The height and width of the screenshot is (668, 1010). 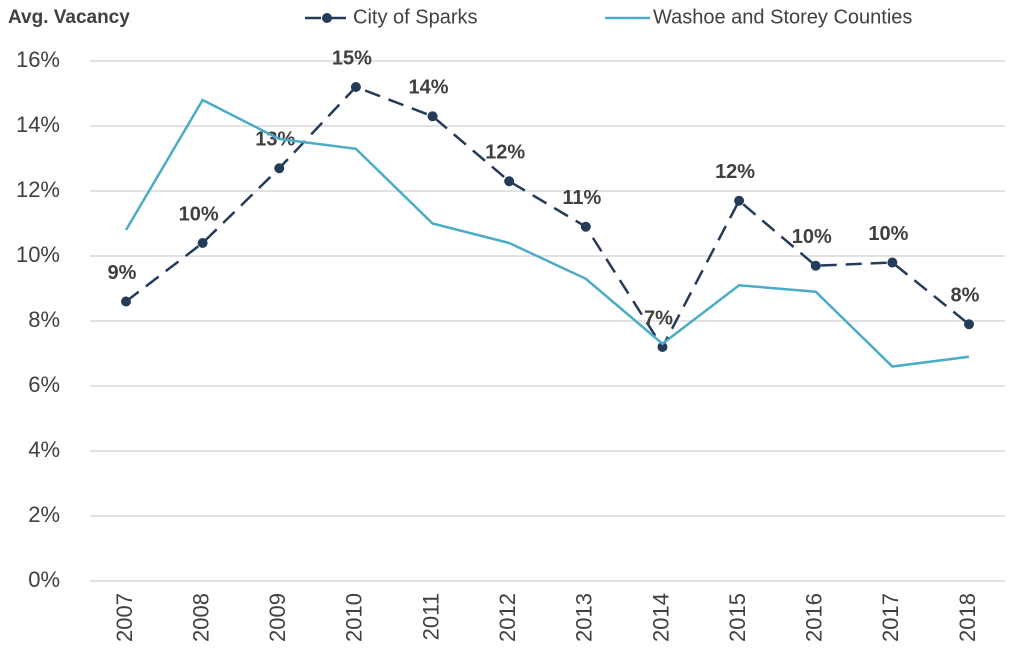 I want to click on y-tick-label: 16%, so click(x=38, y=59).